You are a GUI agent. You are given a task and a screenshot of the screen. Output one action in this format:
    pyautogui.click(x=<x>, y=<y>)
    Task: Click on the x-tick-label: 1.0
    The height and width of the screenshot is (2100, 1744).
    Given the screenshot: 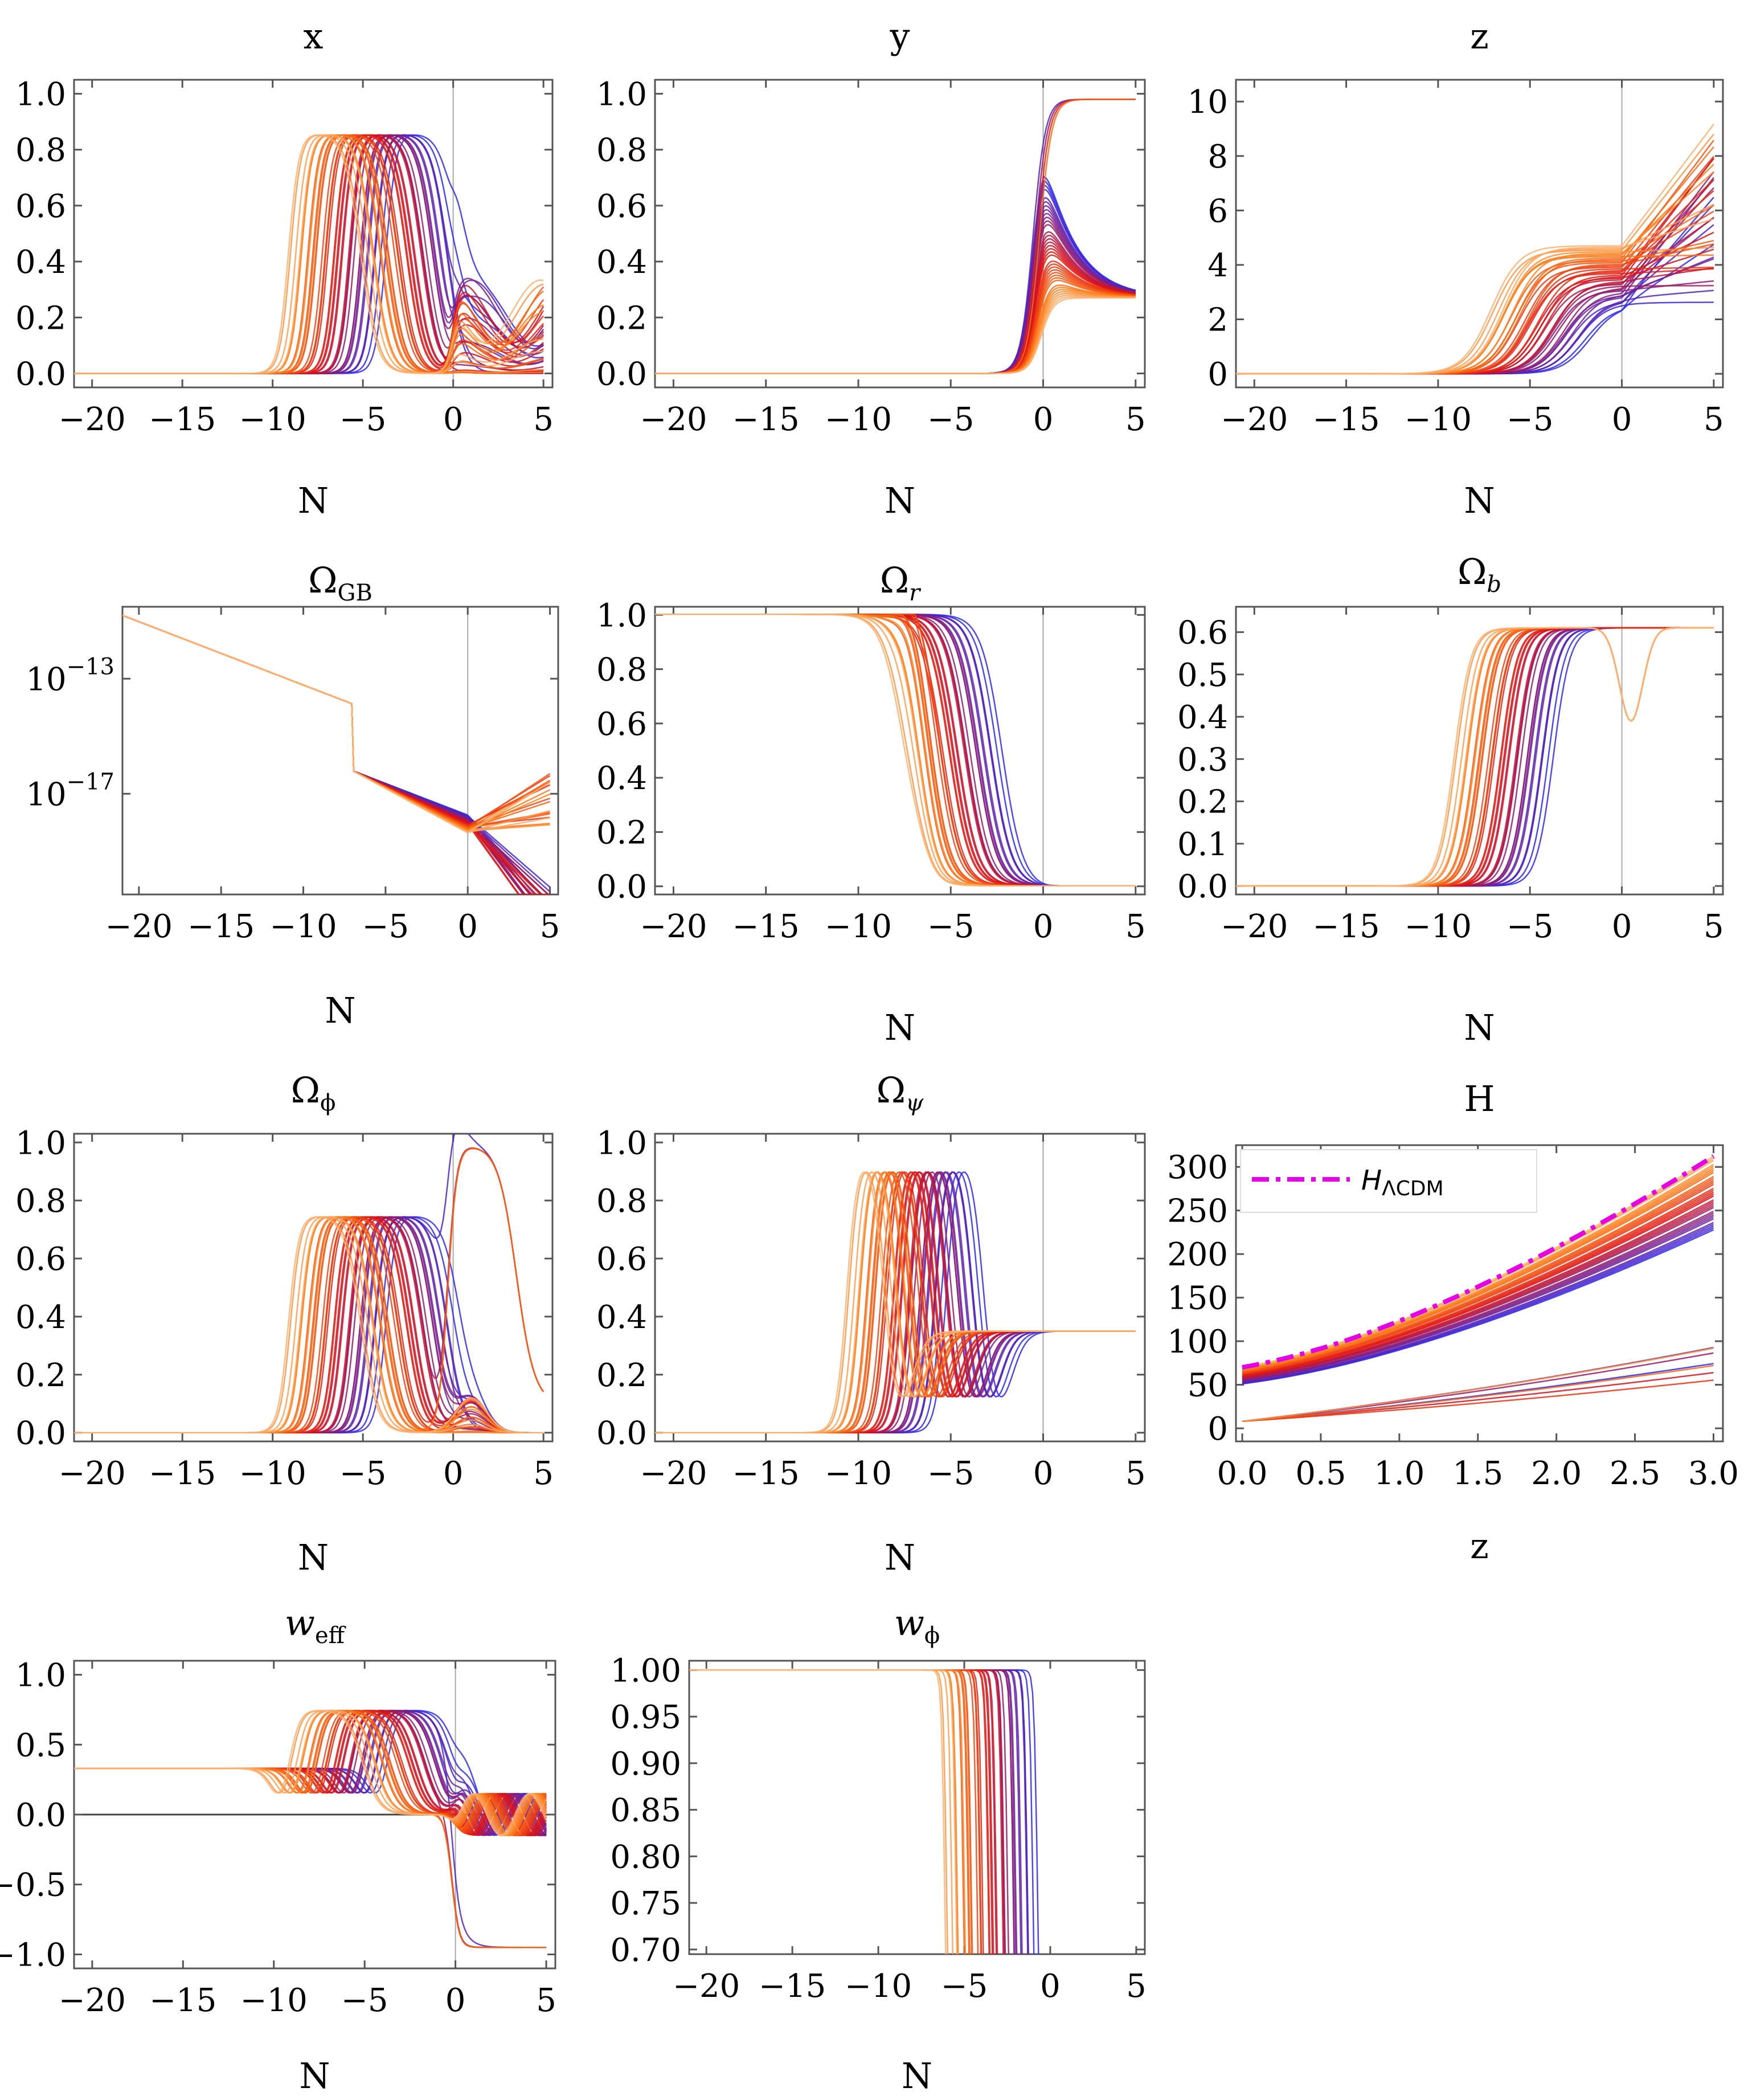 What is the action you would take?
    pyautogui.click(x=1399, y=1473)
    